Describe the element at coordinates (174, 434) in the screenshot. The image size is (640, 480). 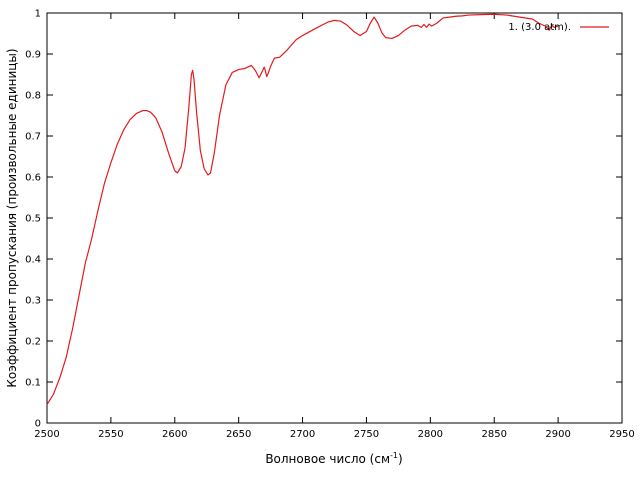
I see `x-tick-label: 2600` at that location.